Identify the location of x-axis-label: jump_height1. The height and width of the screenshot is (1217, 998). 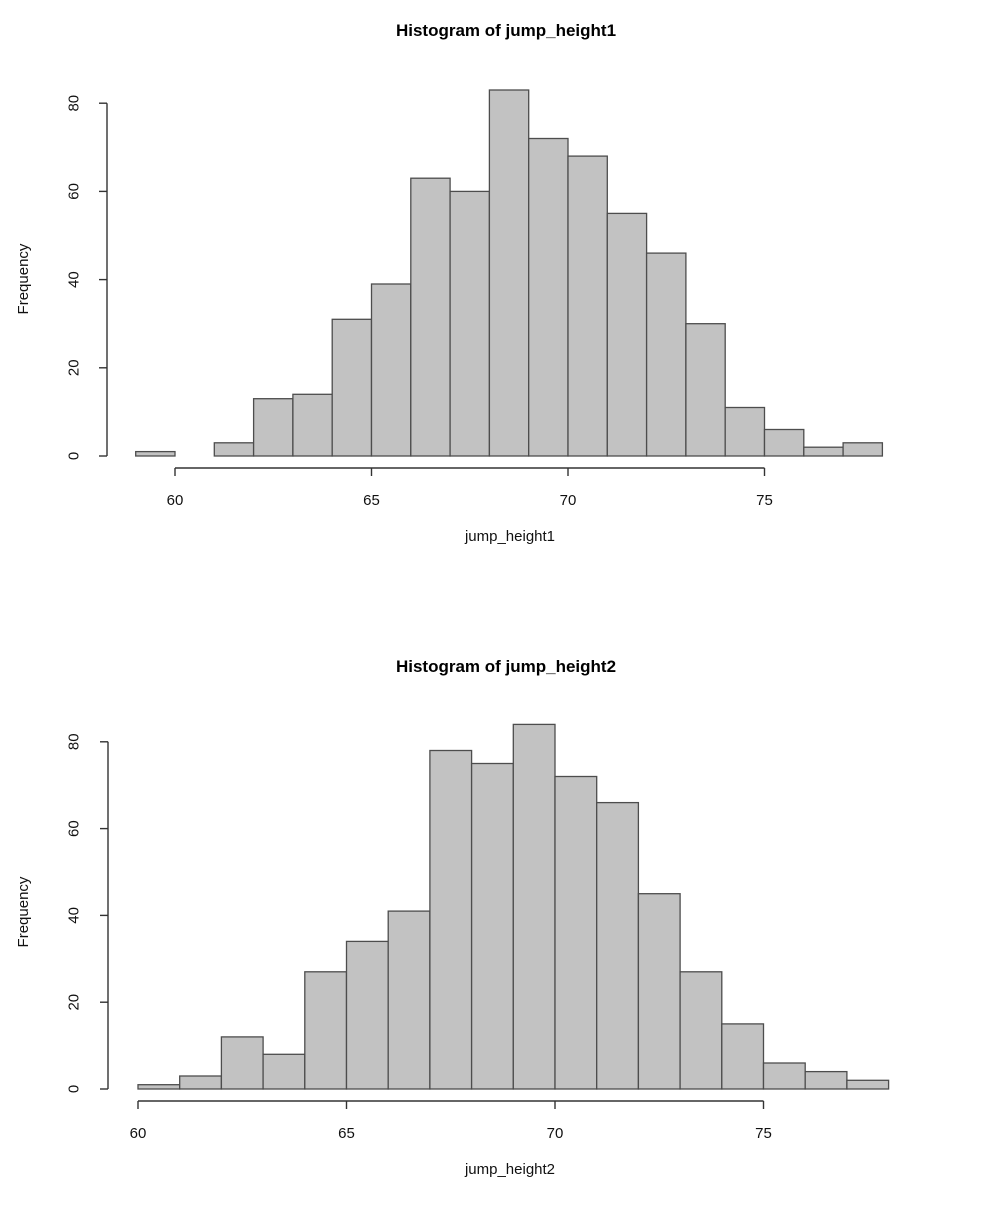
(509, 536).